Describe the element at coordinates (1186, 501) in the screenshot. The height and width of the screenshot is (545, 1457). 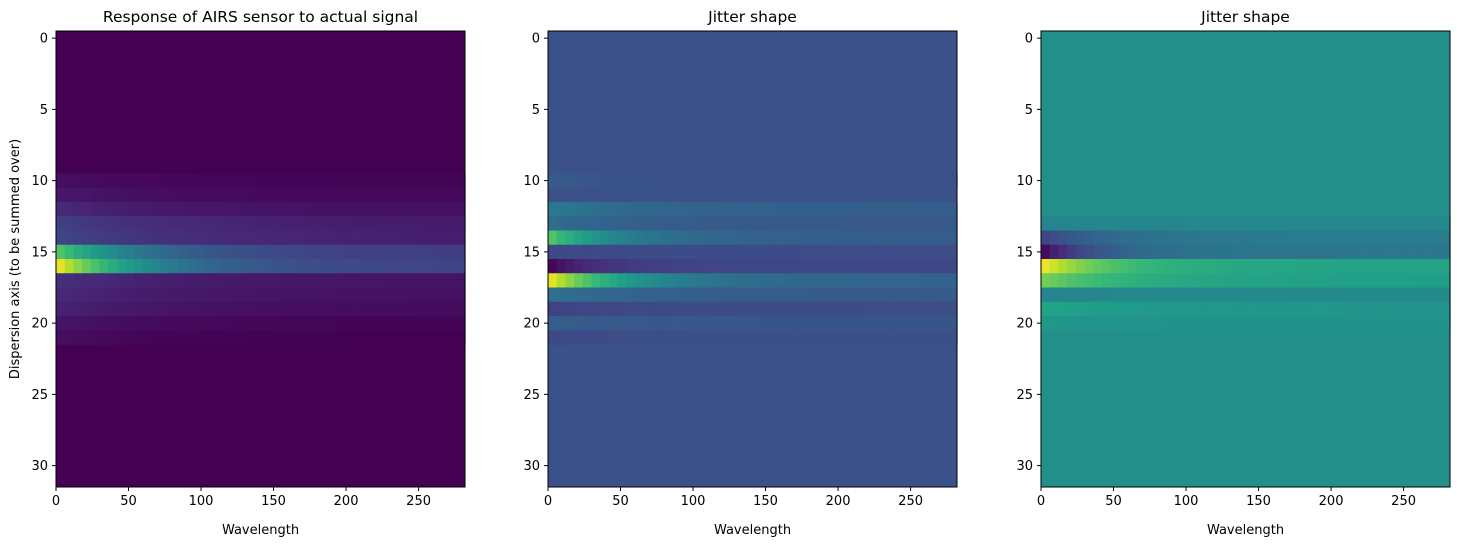
I see `x-tick-label: 100` at that location.